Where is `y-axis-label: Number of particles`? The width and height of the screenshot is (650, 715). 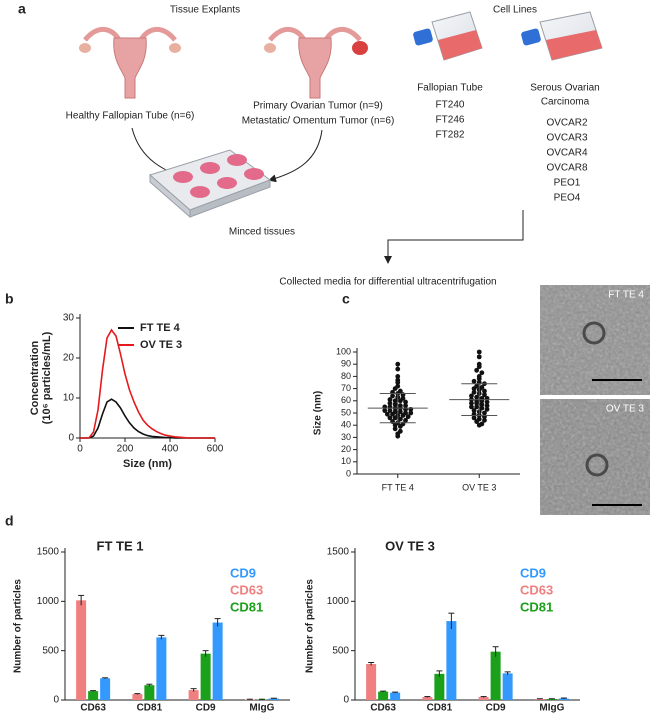 y-axis-label: Number of particles is located at coordinates (18, 626).